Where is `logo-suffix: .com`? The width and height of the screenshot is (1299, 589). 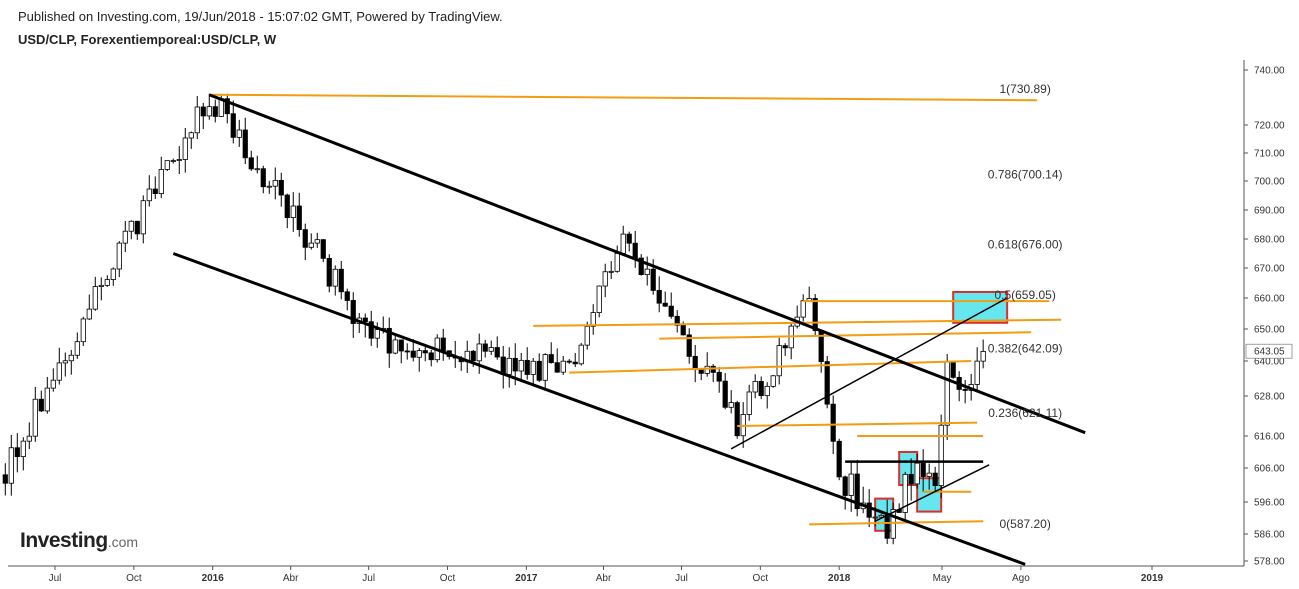 logo-suffix: .com is located at coordinates (123, 542).